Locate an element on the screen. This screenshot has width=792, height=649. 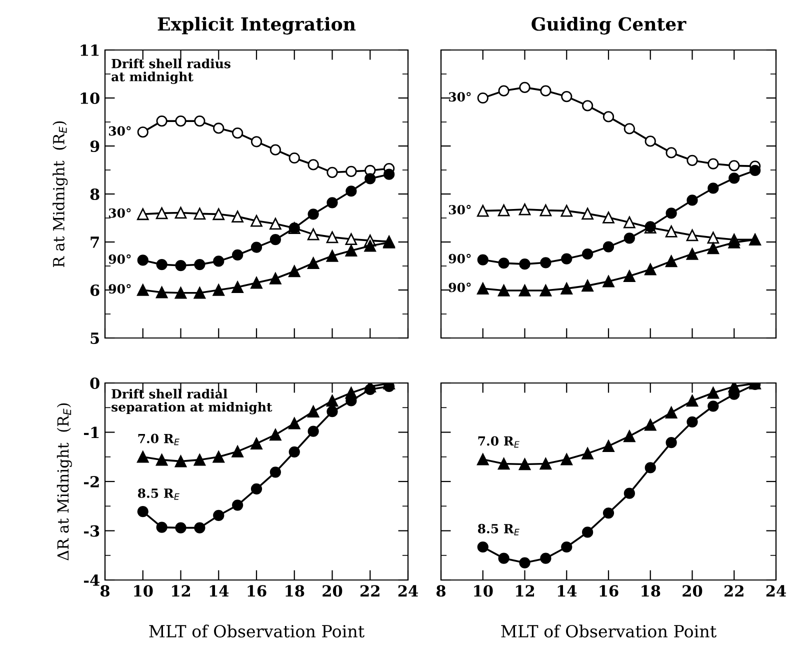
y-tick-label: 7 is located at coordinates (94, 242).